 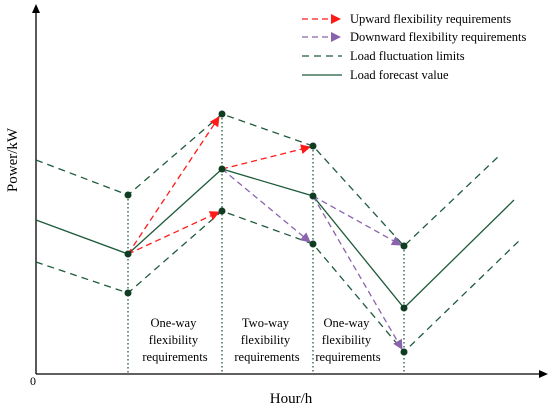 I want to click on legend-item-fluctuation: Load fluctuation limits, so click(x=383, y=56).